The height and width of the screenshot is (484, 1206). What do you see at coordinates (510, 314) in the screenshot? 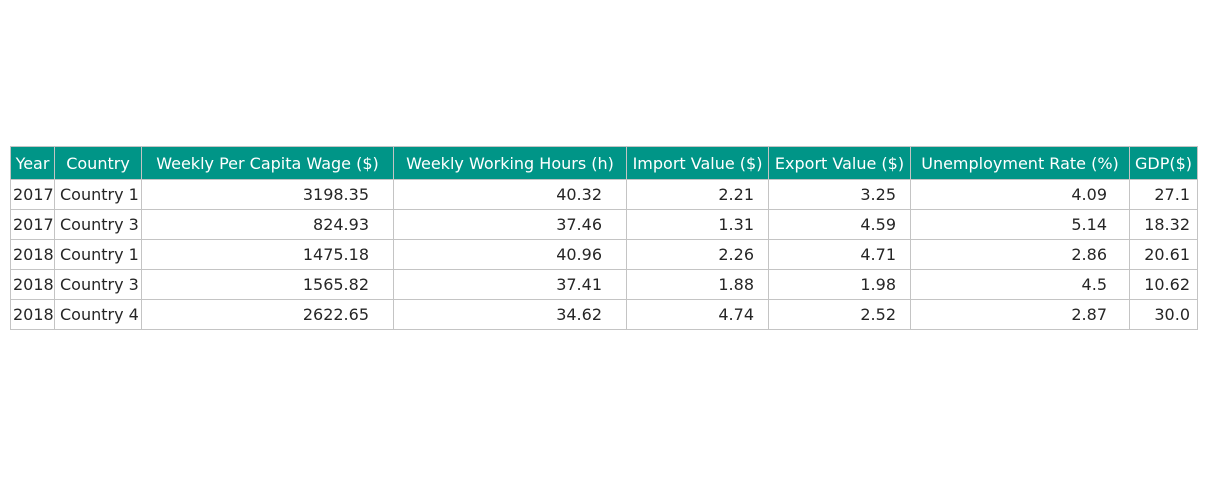
I see `table-cell: 34.62` at bounding box center [510, 314].